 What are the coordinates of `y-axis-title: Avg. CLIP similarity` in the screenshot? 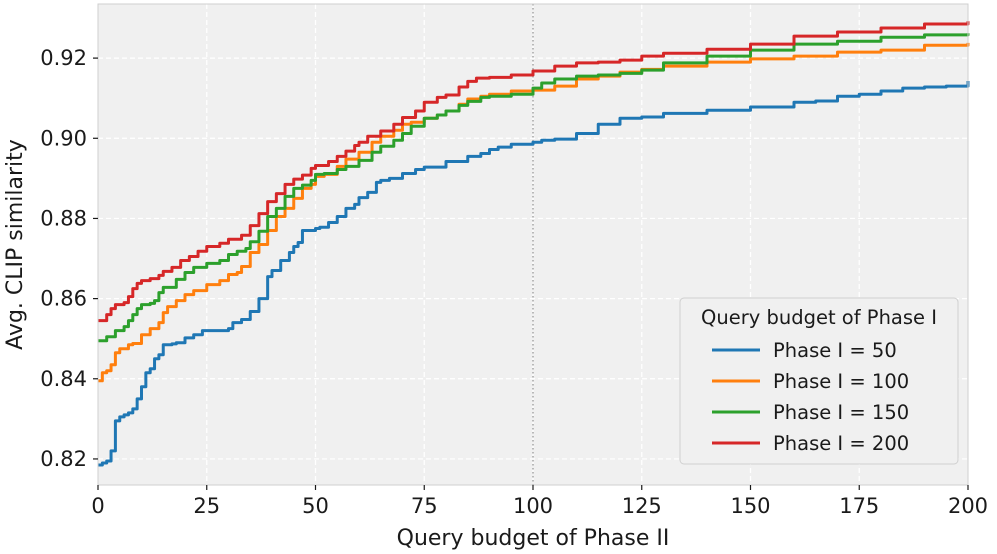 It's located at (15, 244).